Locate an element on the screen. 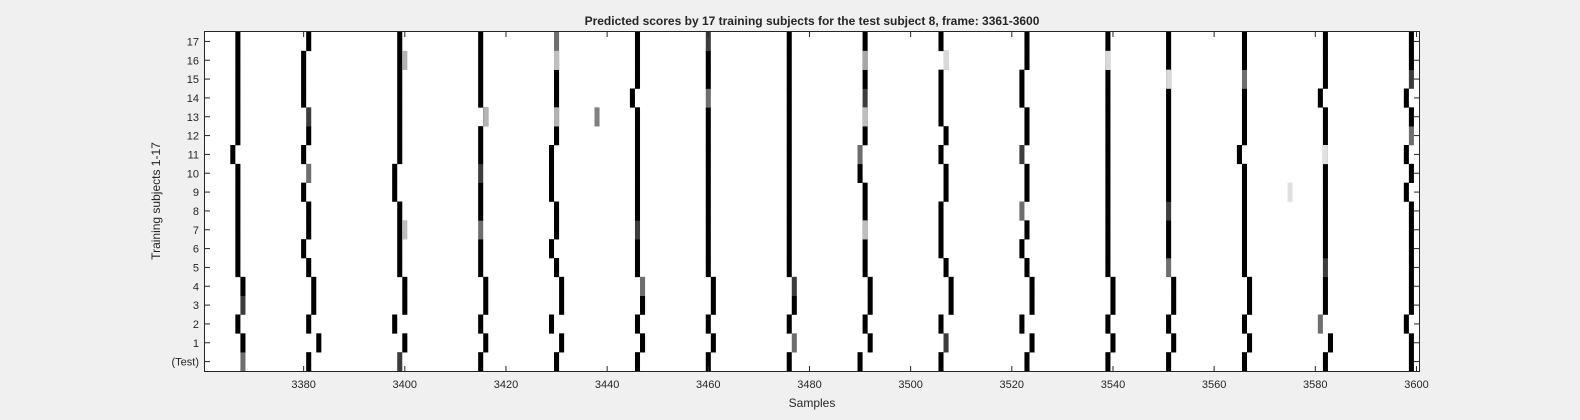 Image resolution: width=1580 pixels, height=420 pixels. y-tick-label: 13 is located at coordinates (193, 118).